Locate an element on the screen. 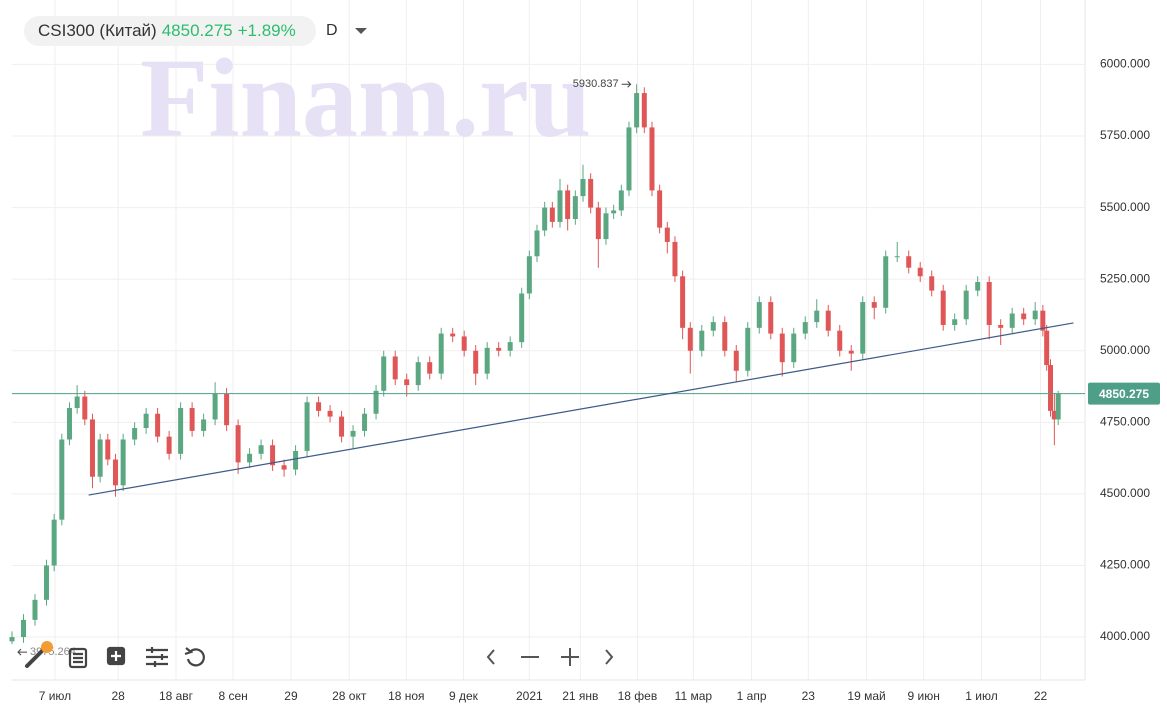 The height and width of the screenshot is (715, 1167). x-tick-label: 9 дек is located at coordinates (464, 696).